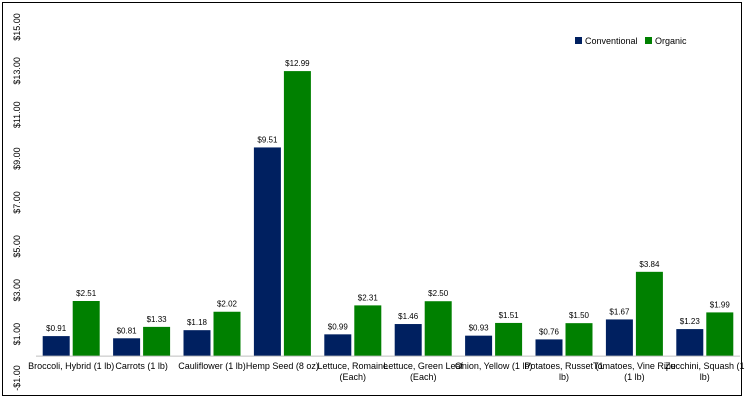  Describe the element at coordinates (282, 366) in the screenshot. I see `category-label: Hemp Seed (8 oz)` at that location.